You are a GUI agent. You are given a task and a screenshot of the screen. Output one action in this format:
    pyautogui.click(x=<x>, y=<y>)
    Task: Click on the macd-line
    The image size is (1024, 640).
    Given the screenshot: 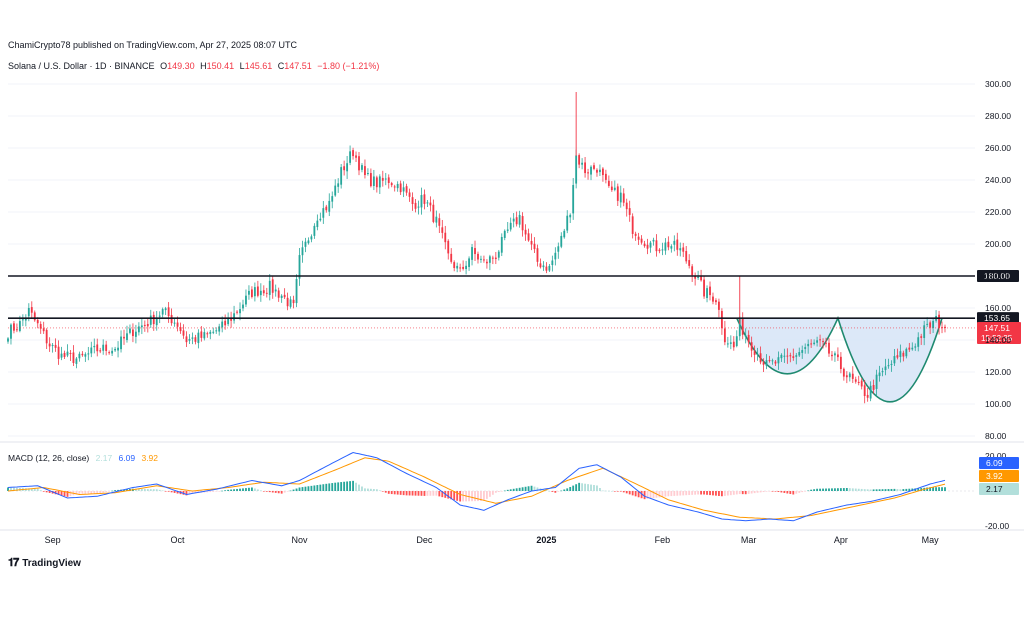 What is the action you would take?
    pyautogui.click(x=476, y=486)
    